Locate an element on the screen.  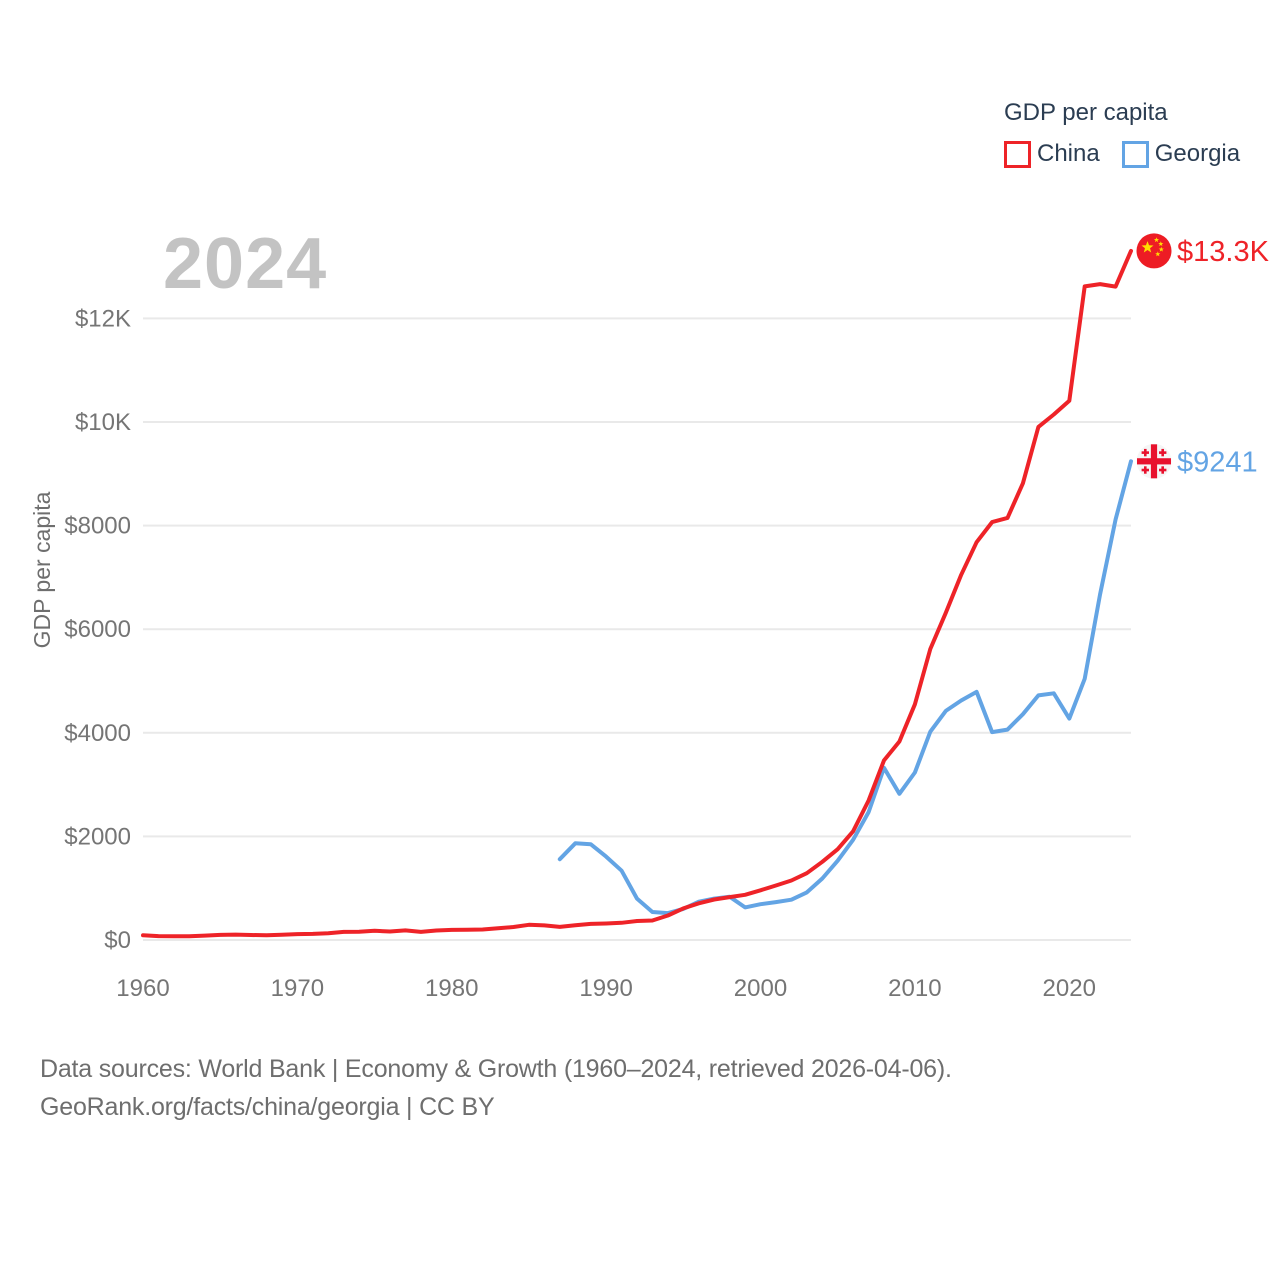
legend-title: GDP per capita is located at coordinates (1086, 112).